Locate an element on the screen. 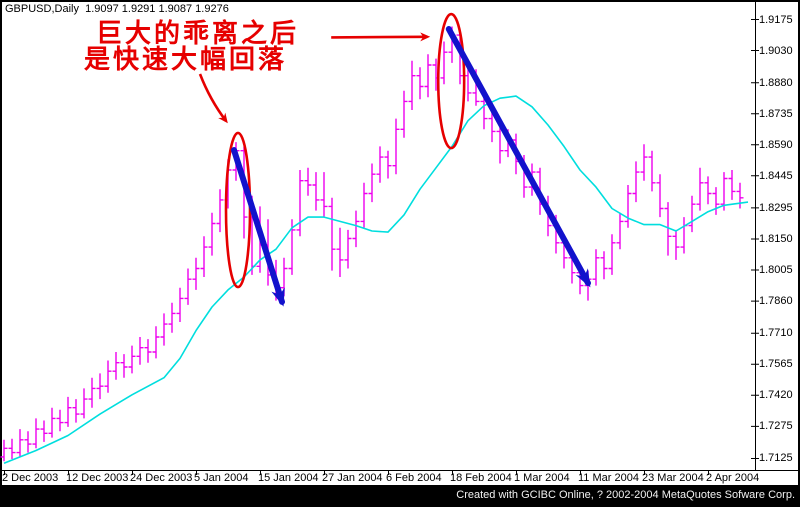 This screenshot has width=800, height=507. price-tick-label: 1.7125 is located at coordinates (776, 458).